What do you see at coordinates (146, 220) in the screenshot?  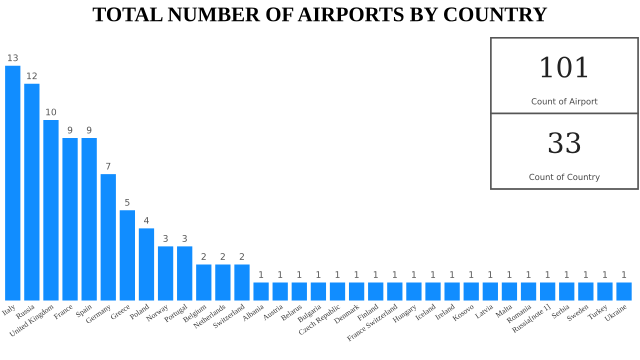 I see `data-label: 4` at bounding box center [146, 220].